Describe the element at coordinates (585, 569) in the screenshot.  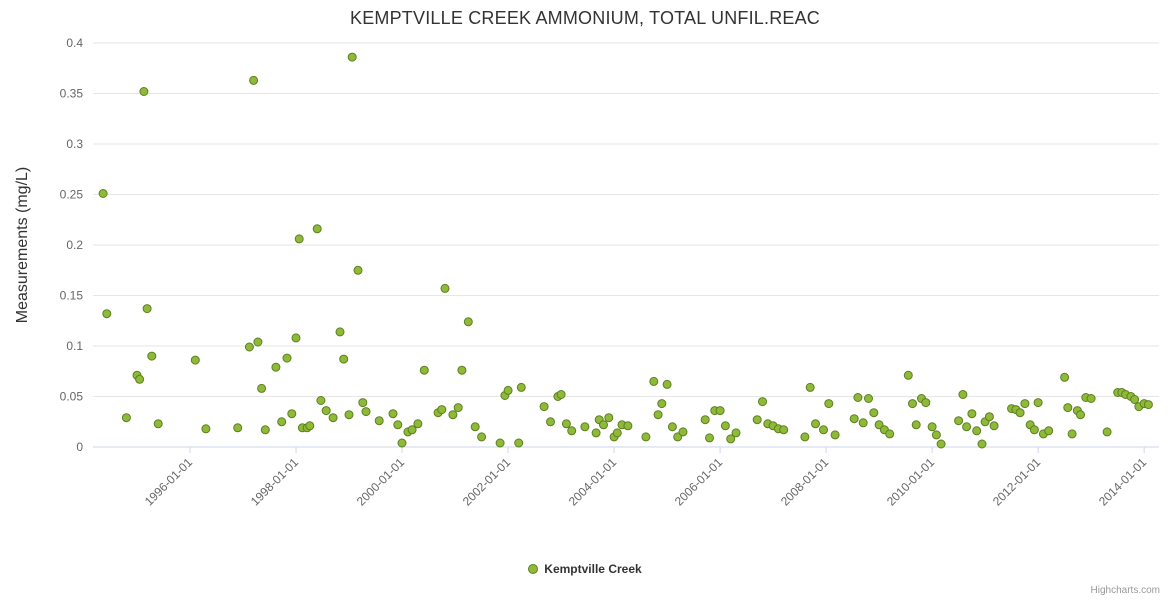
I see `legend-item-kemptville-creek: Kemptville Creek` at that location.